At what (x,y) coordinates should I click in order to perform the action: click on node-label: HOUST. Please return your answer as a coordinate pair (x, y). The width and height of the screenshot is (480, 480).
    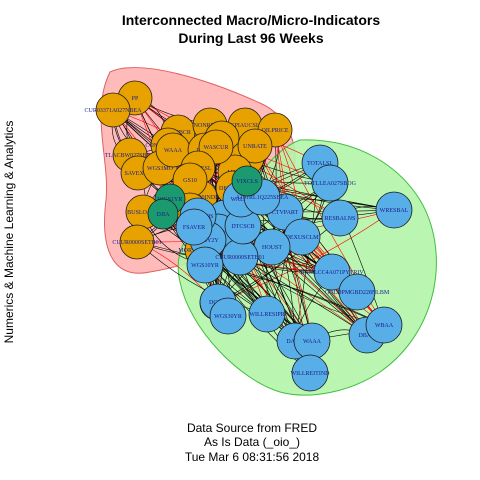
    Looking at the image, I should click on (272, 248).